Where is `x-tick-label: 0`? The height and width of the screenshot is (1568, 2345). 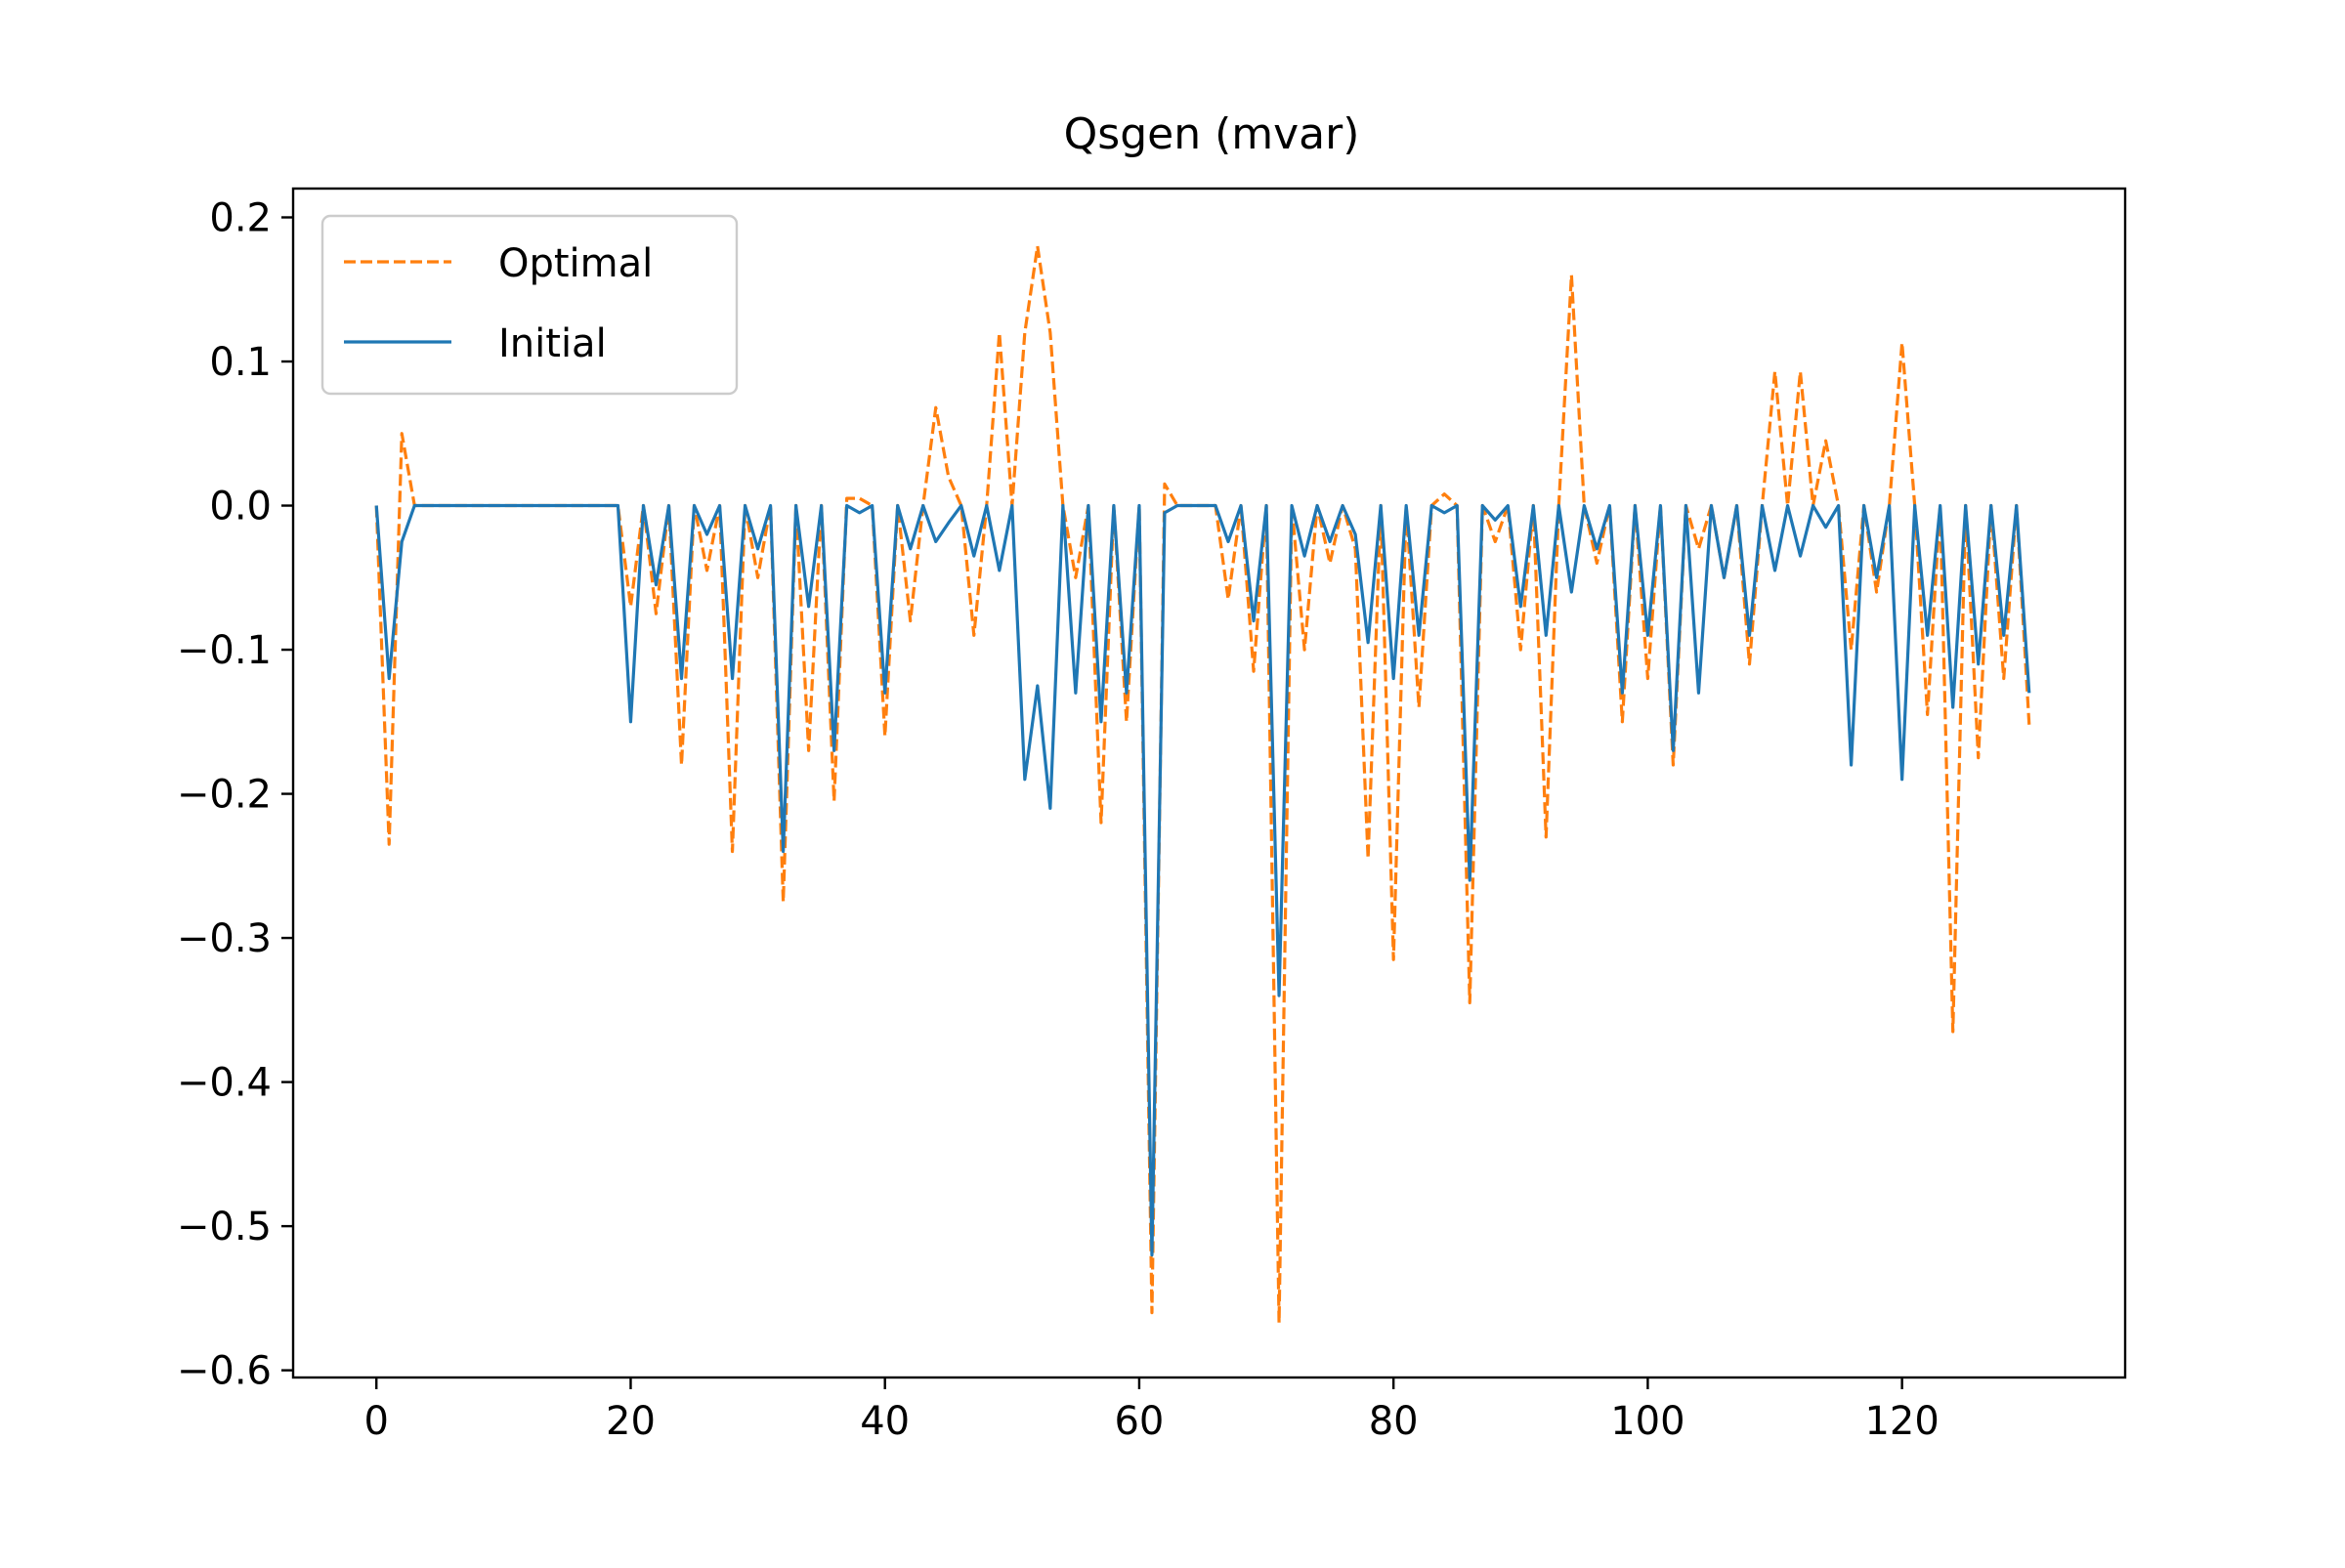 x-tick-label: 0 is located at coordinates (376, 1421).